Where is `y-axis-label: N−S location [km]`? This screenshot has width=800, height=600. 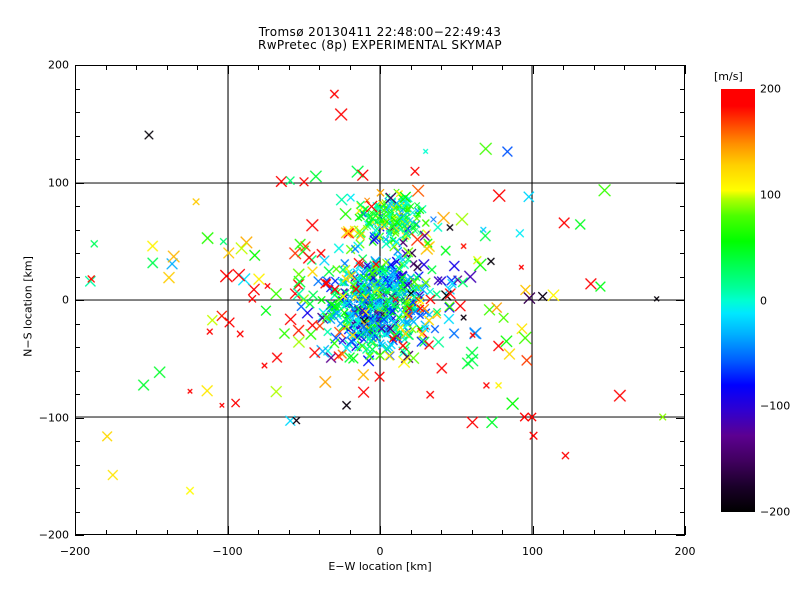 y-axis-label: N−S location [km] is located at coordinates (28, 306).